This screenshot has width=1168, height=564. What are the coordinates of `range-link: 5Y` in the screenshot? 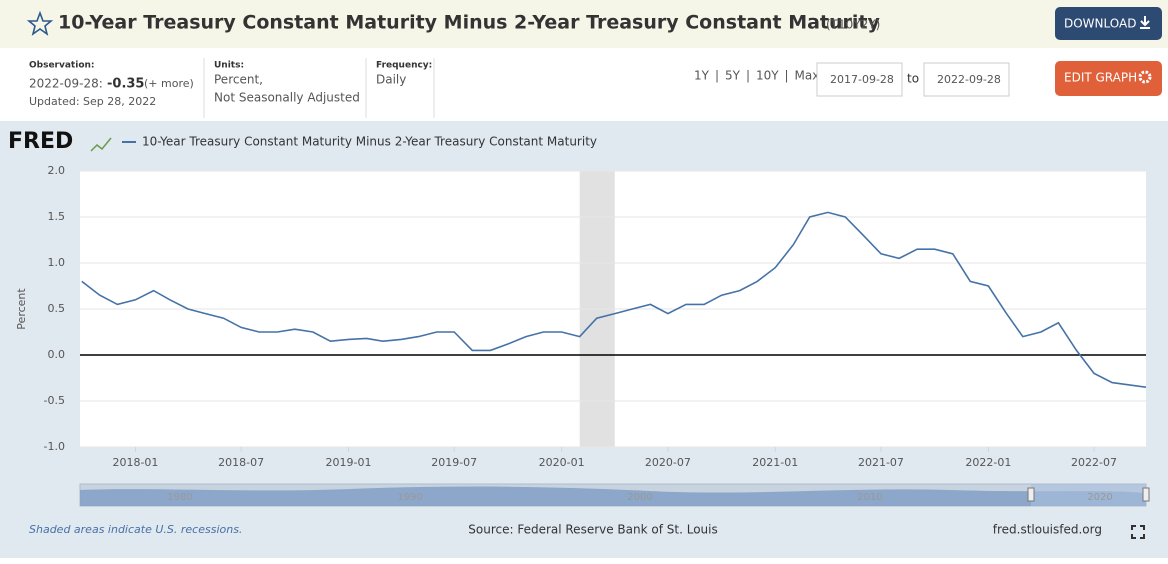 It's located at (733, 76).